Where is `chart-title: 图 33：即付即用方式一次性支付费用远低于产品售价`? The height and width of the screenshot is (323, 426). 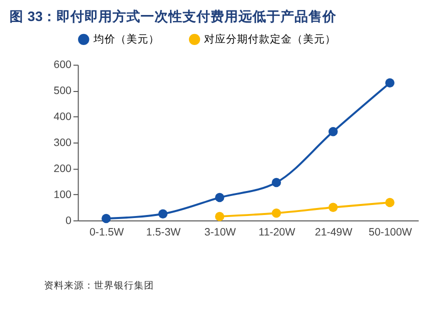 chart-title: 图 33：即付即用方式一次性支付费用远低于产品售价 is located at coordinates (174, 16).